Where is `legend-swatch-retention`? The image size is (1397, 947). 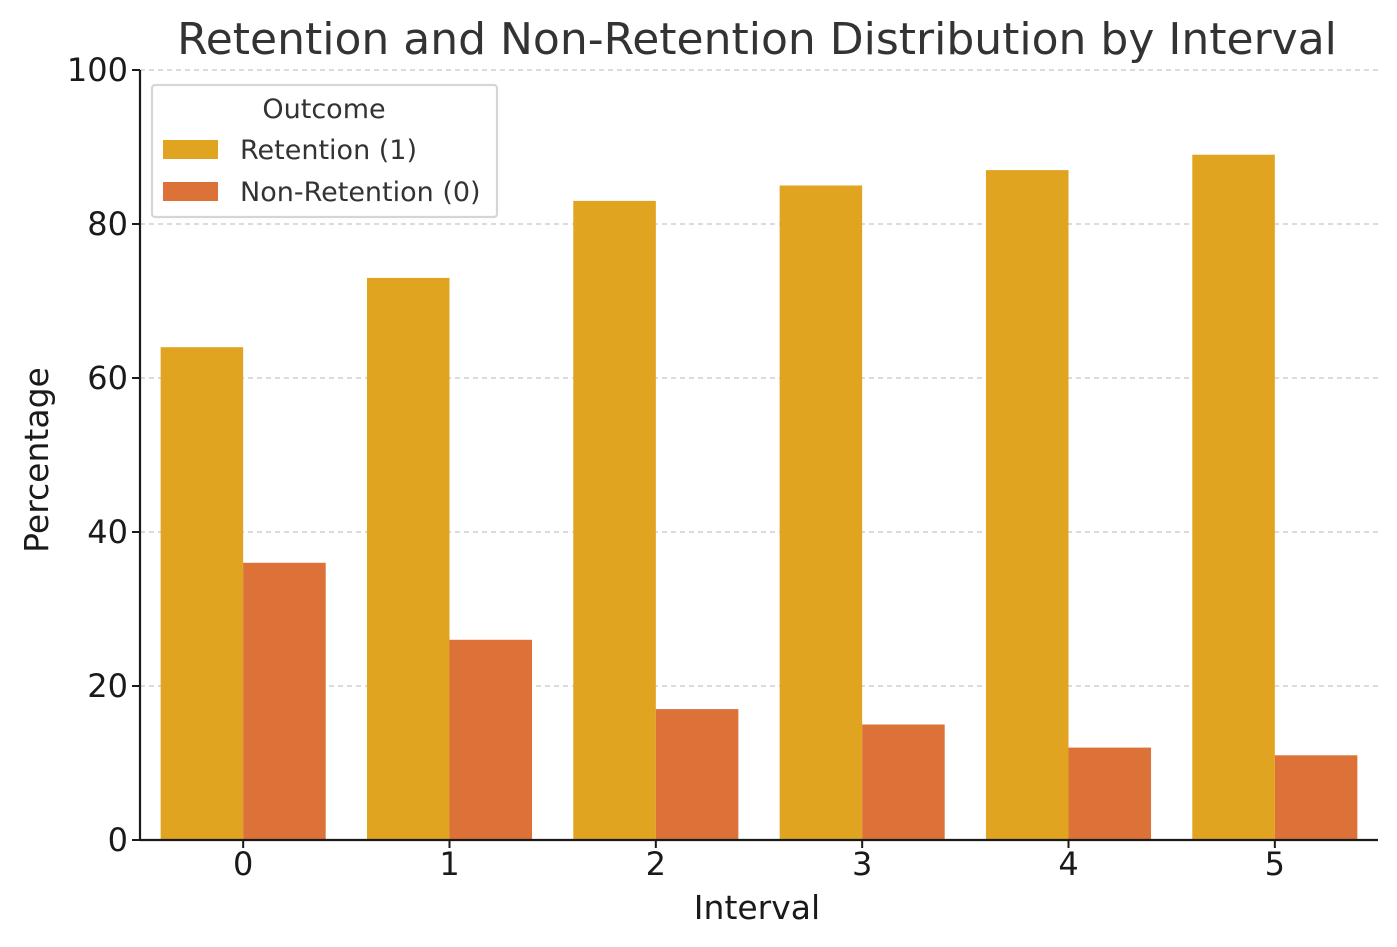 legend-swatch-retention is located at coordinates (190, 149).